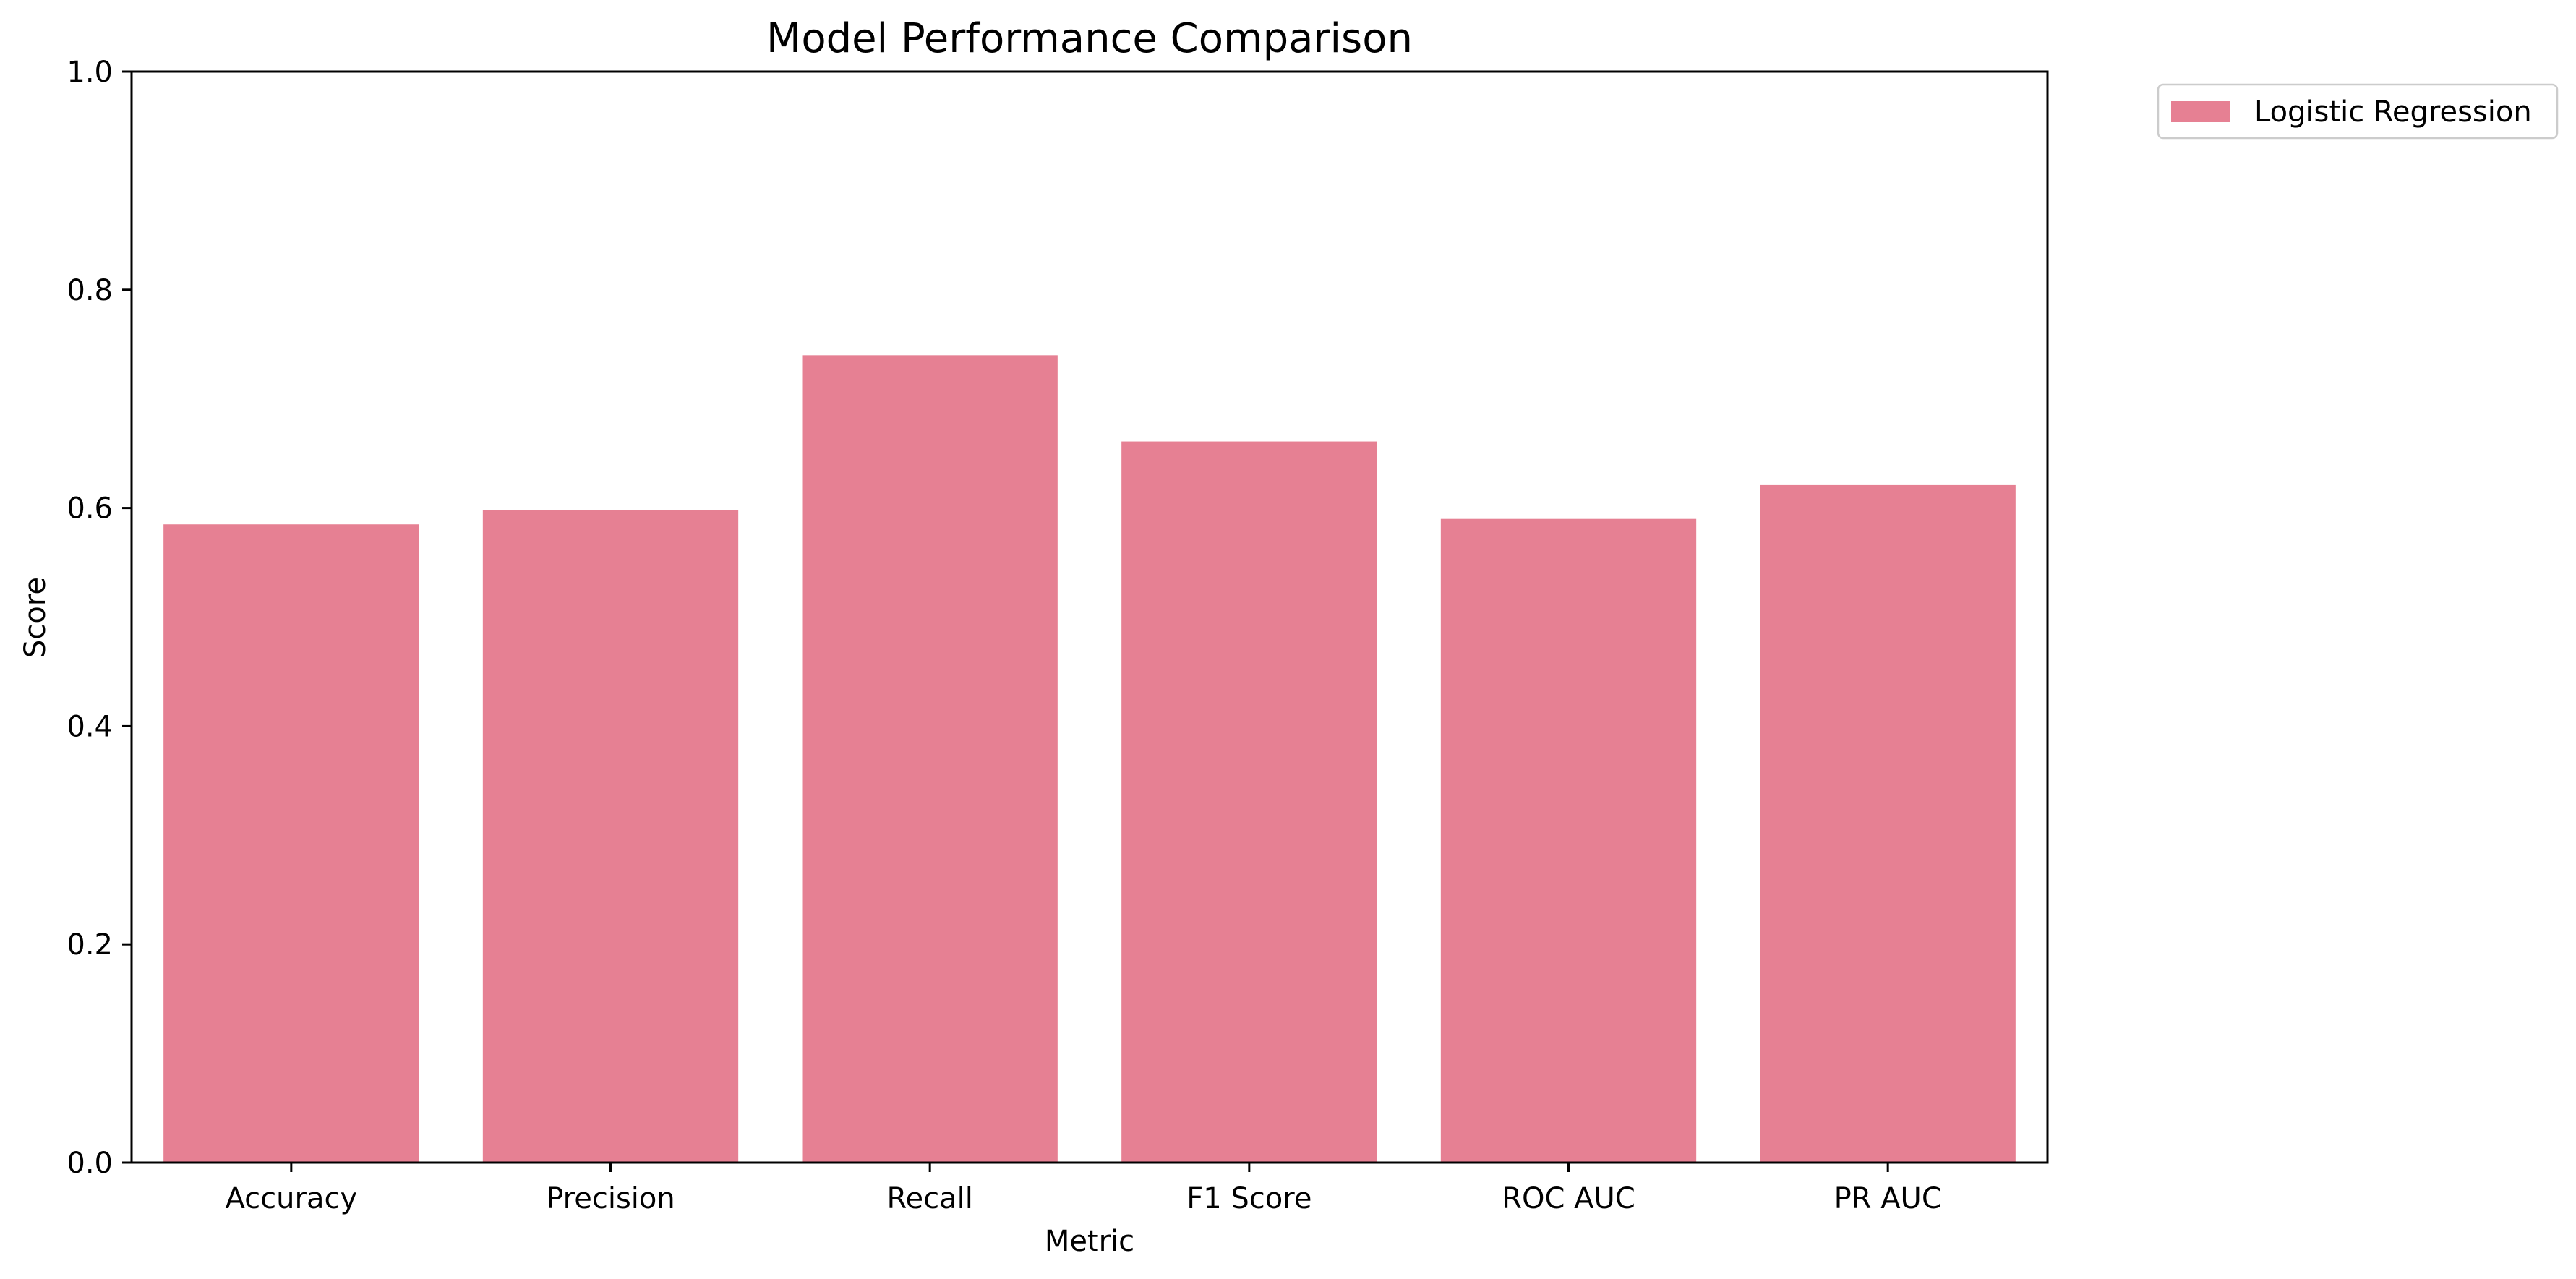  I want to click on x-tick-label: Precision, so click(610, 1198).